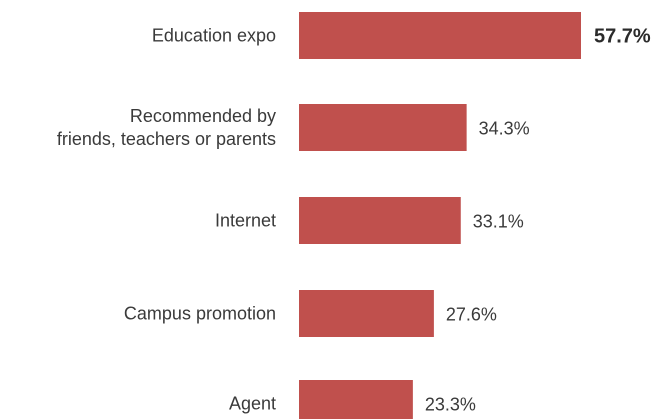  I want to click on category-label-3-0: Campus promotion, so click(200, 314).